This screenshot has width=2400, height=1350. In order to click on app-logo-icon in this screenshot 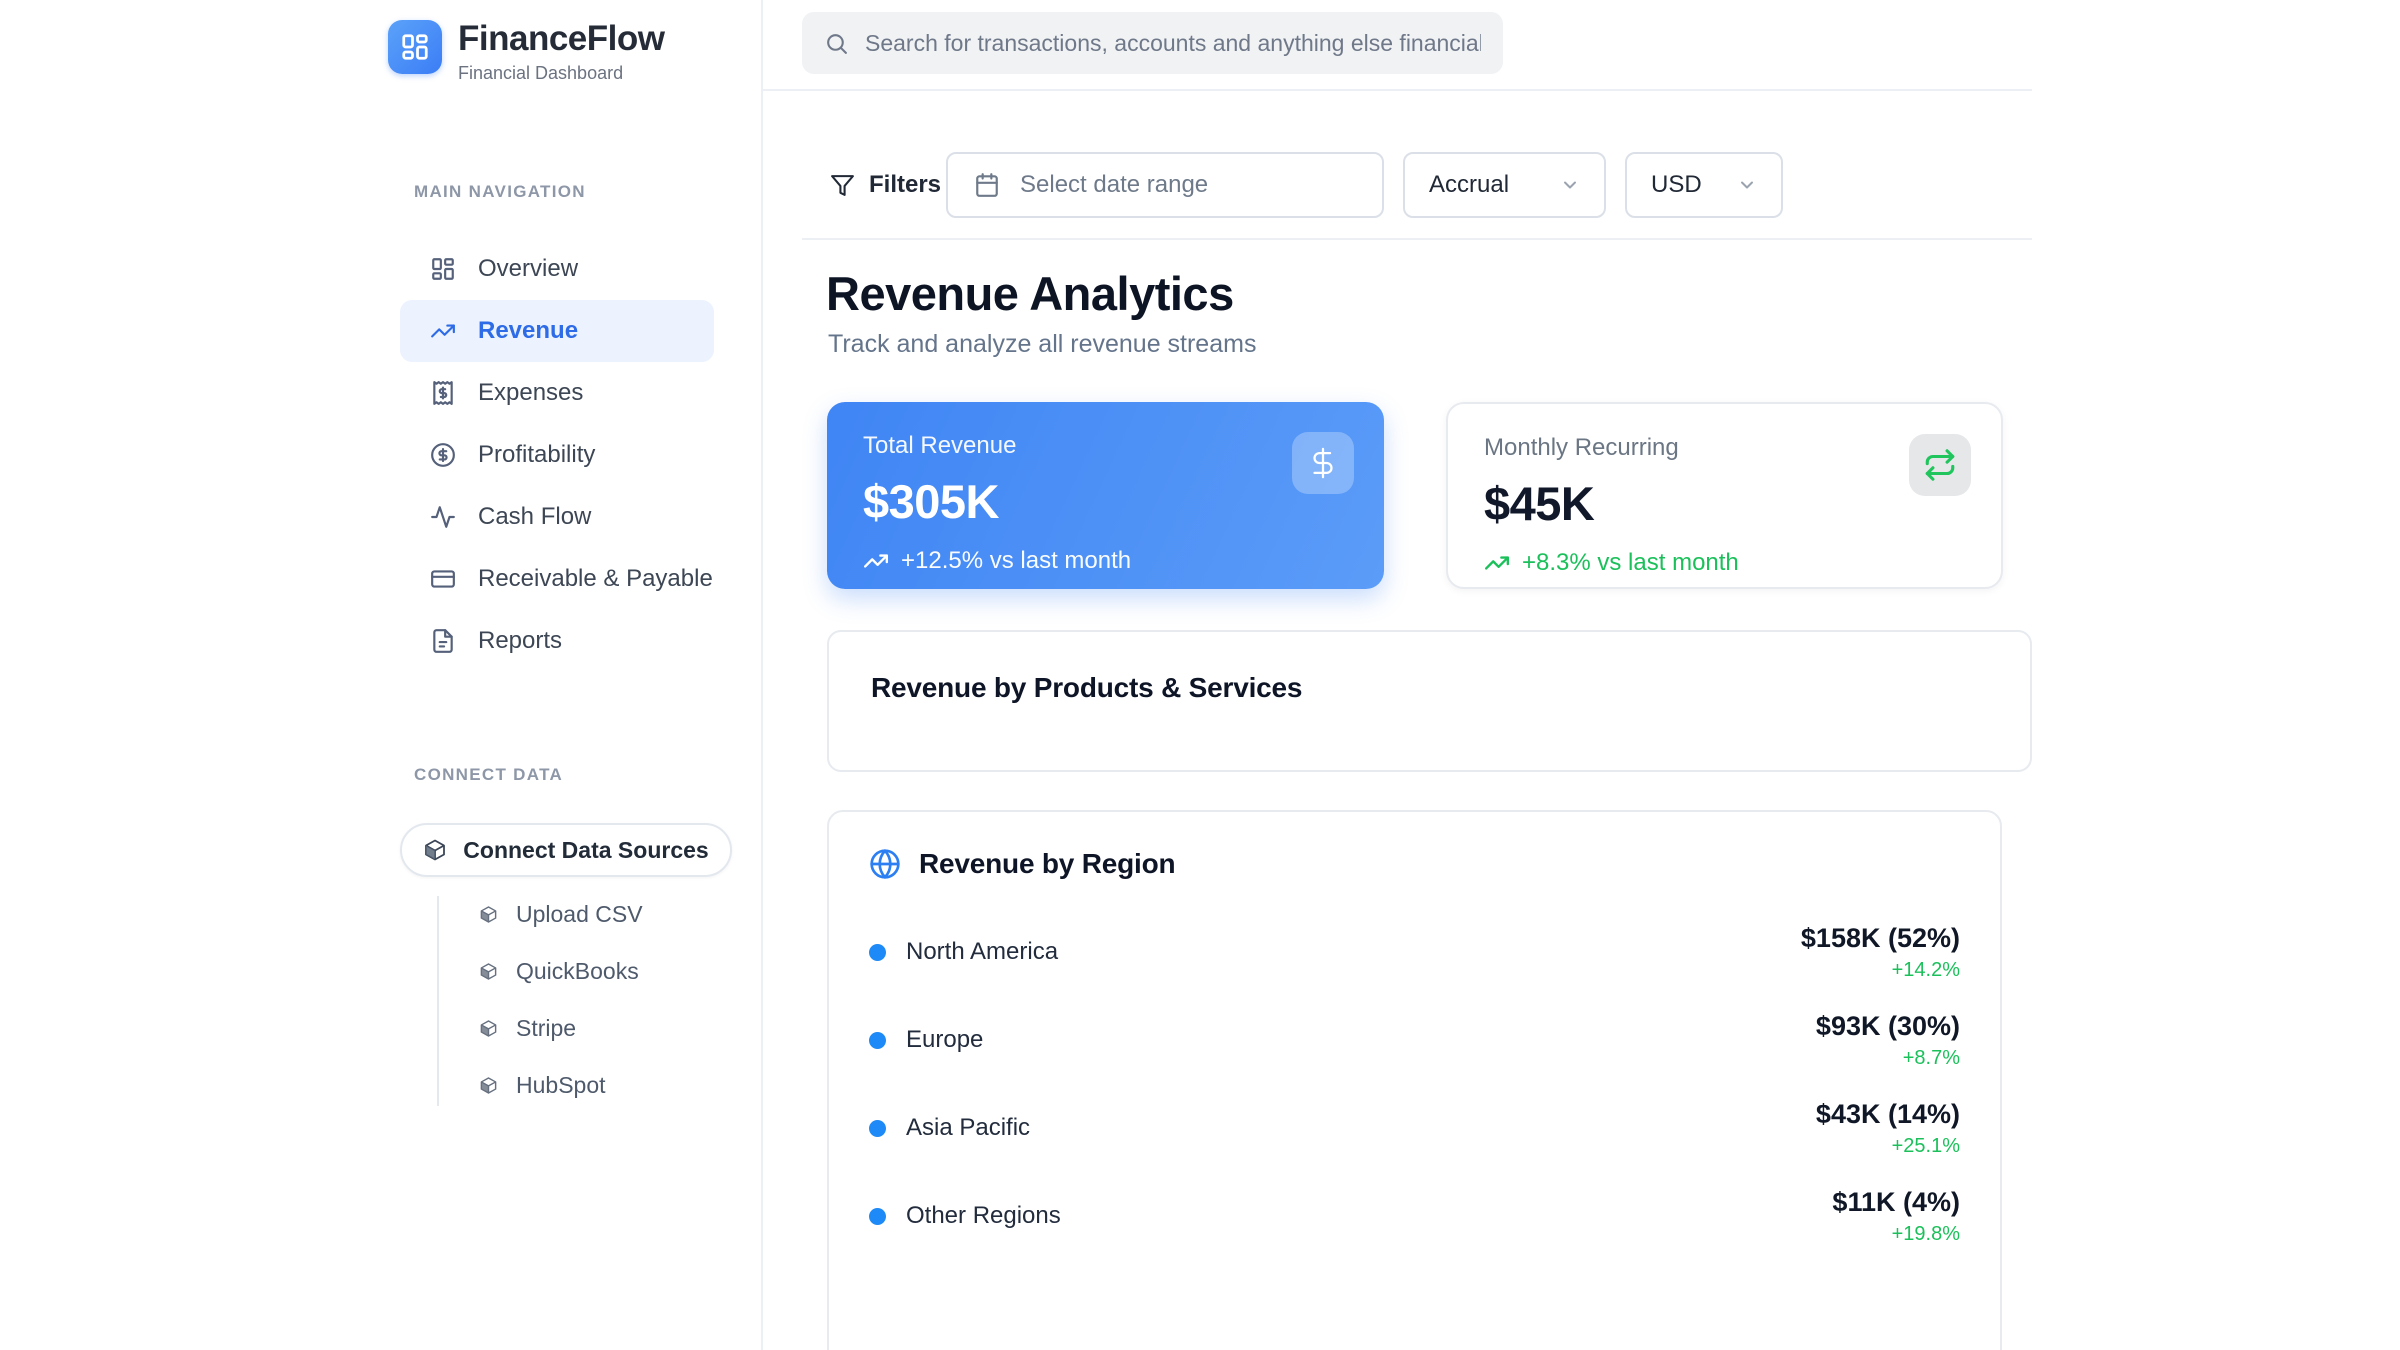, I will do `click(415, 47)`.